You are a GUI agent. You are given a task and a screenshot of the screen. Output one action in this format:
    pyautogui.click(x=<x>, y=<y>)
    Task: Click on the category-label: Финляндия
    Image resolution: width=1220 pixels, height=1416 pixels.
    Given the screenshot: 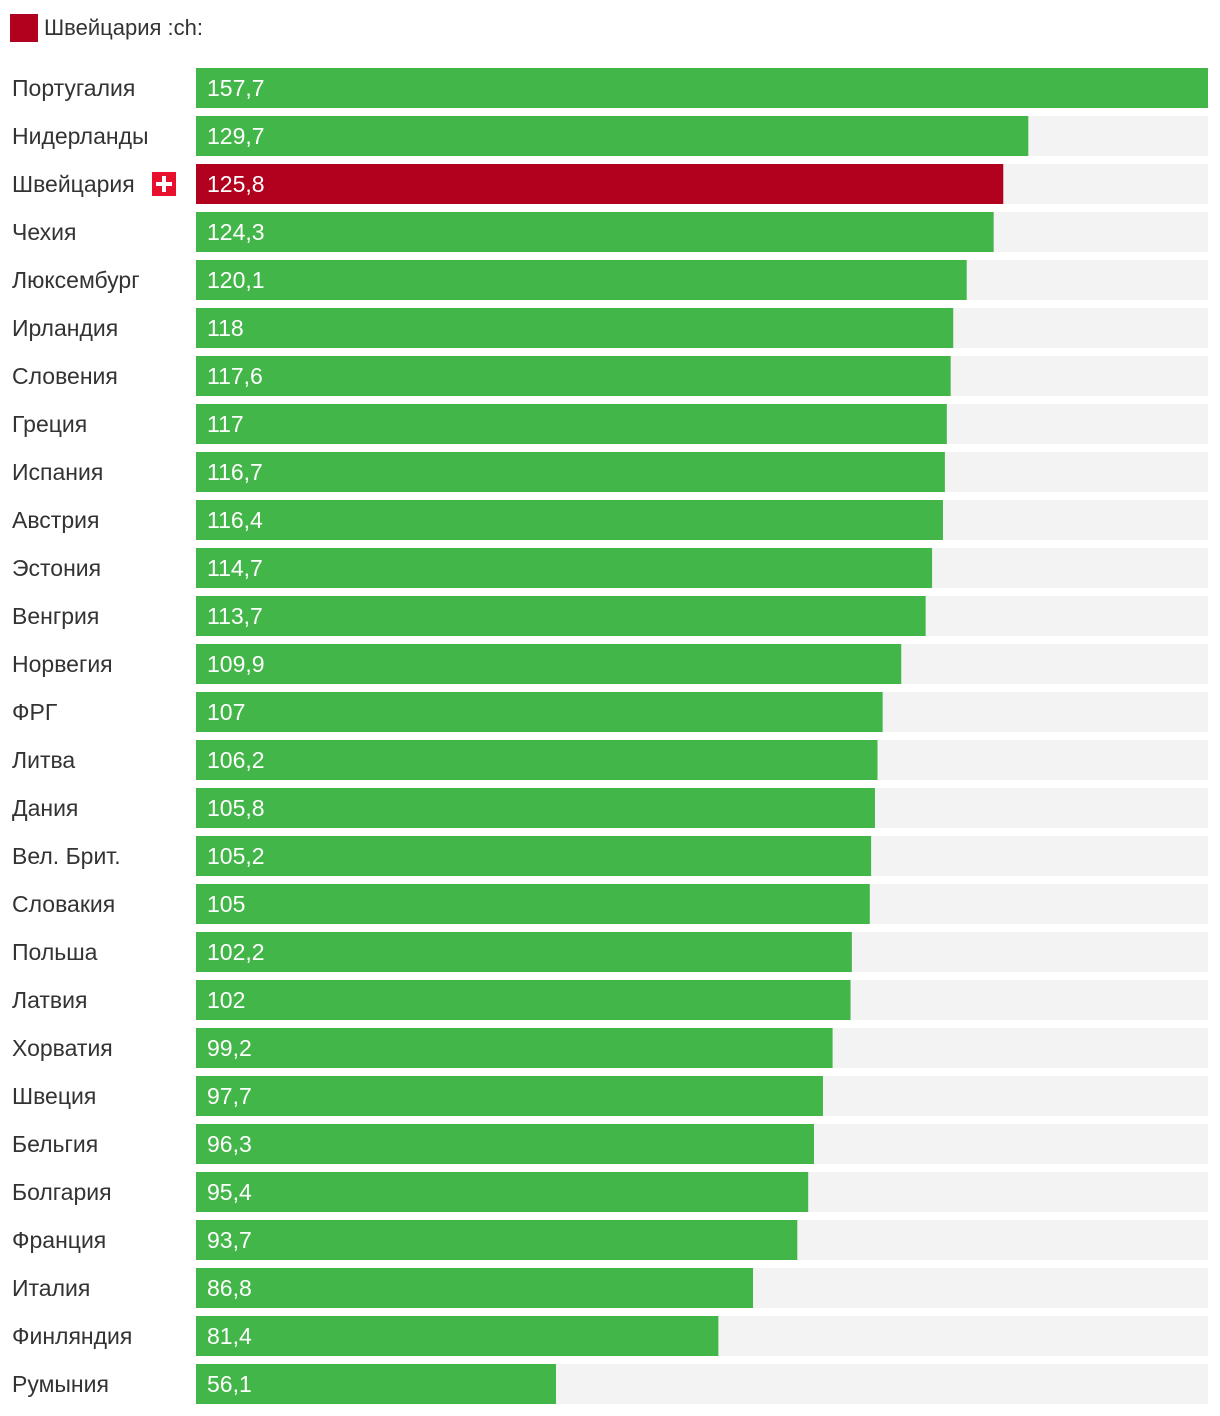 What is the action you would take?
    pyautogui.click(x=72, y=1336)
    